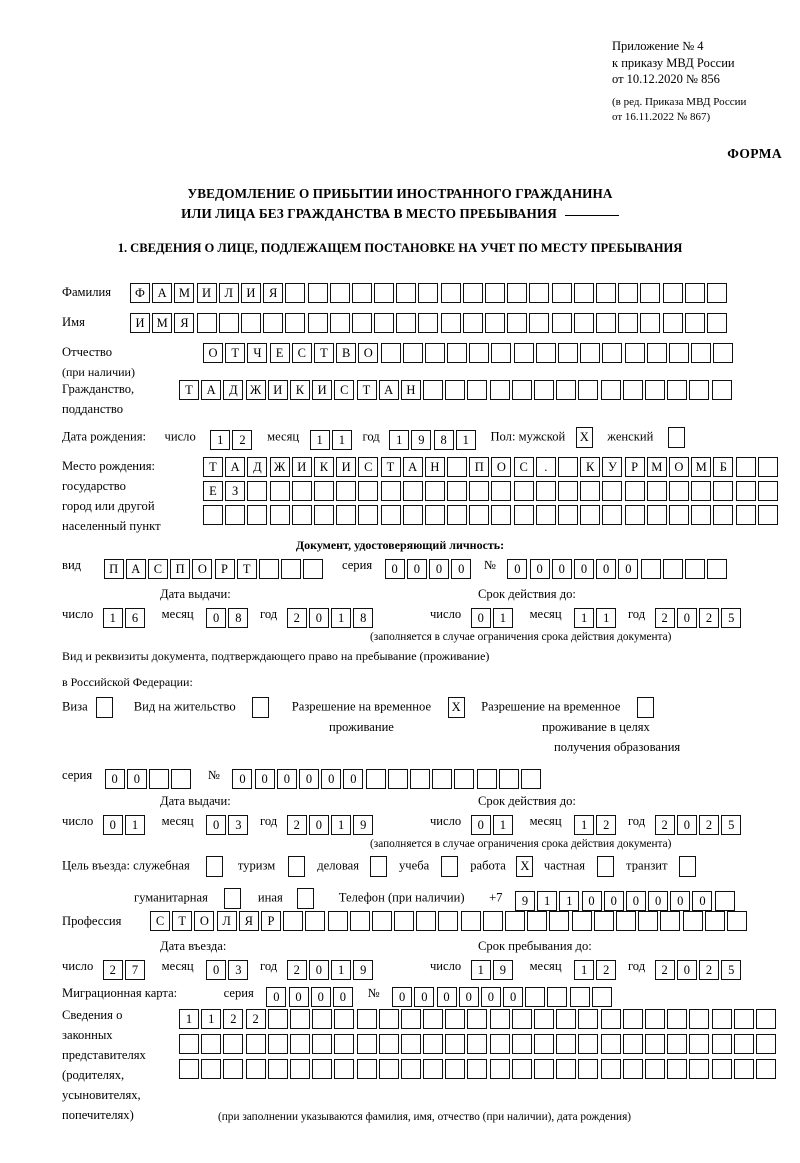 This screenshot has width=800, height=1163. Describe the element at coordinates (612, 467) in the screenshot. I see `char-box: У` at that location.